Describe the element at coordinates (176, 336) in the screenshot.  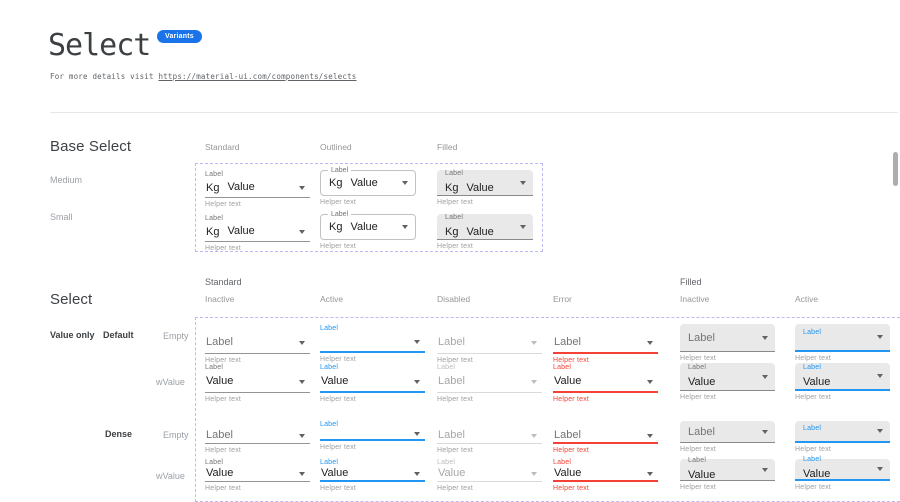
I see `kind-label-empty-default: Empty` at that location.